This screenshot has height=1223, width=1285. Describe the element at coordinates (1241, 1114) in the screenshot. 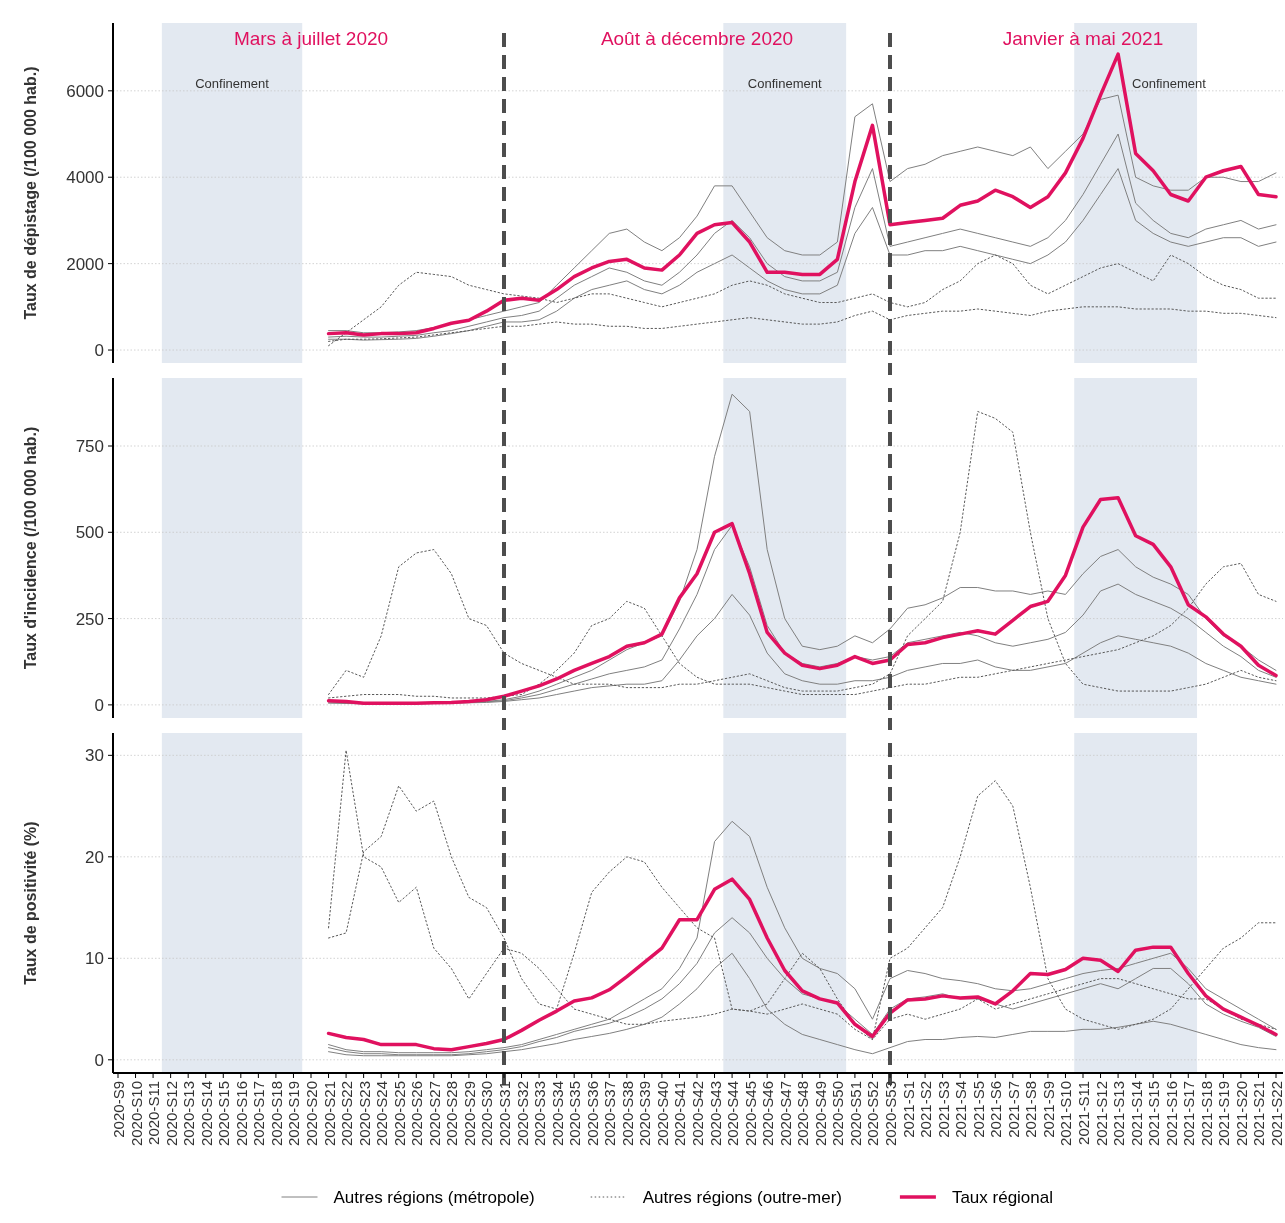

I see `x-tick-label: 2021-S20` at that location.